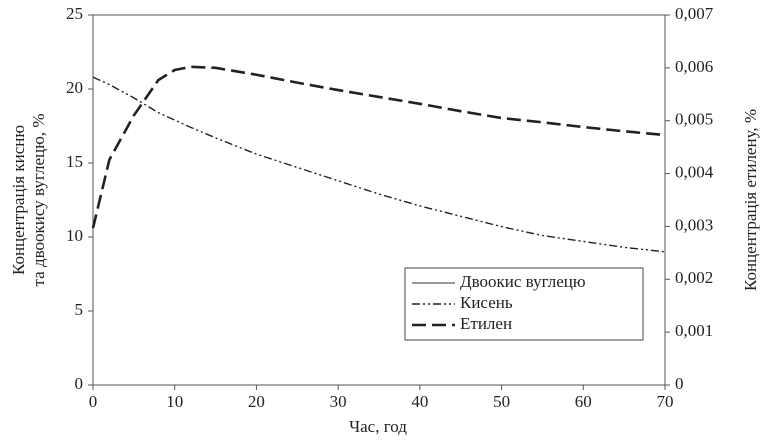 Image resolution: width=765 pixels, height=441 pixels. Describe the element at coordinates (694, 330) in the screenshot. I see `y2-tick-label: 0,001` at that location.